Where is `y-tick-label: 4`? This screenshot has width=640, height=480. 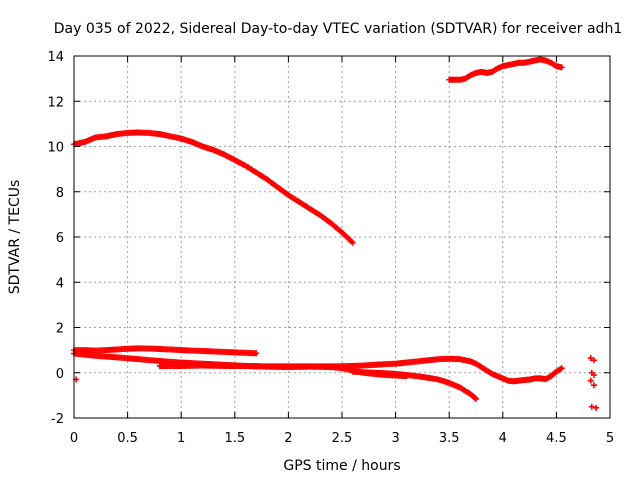
y-tick-label: 4 is located at coordinates (60, 283).